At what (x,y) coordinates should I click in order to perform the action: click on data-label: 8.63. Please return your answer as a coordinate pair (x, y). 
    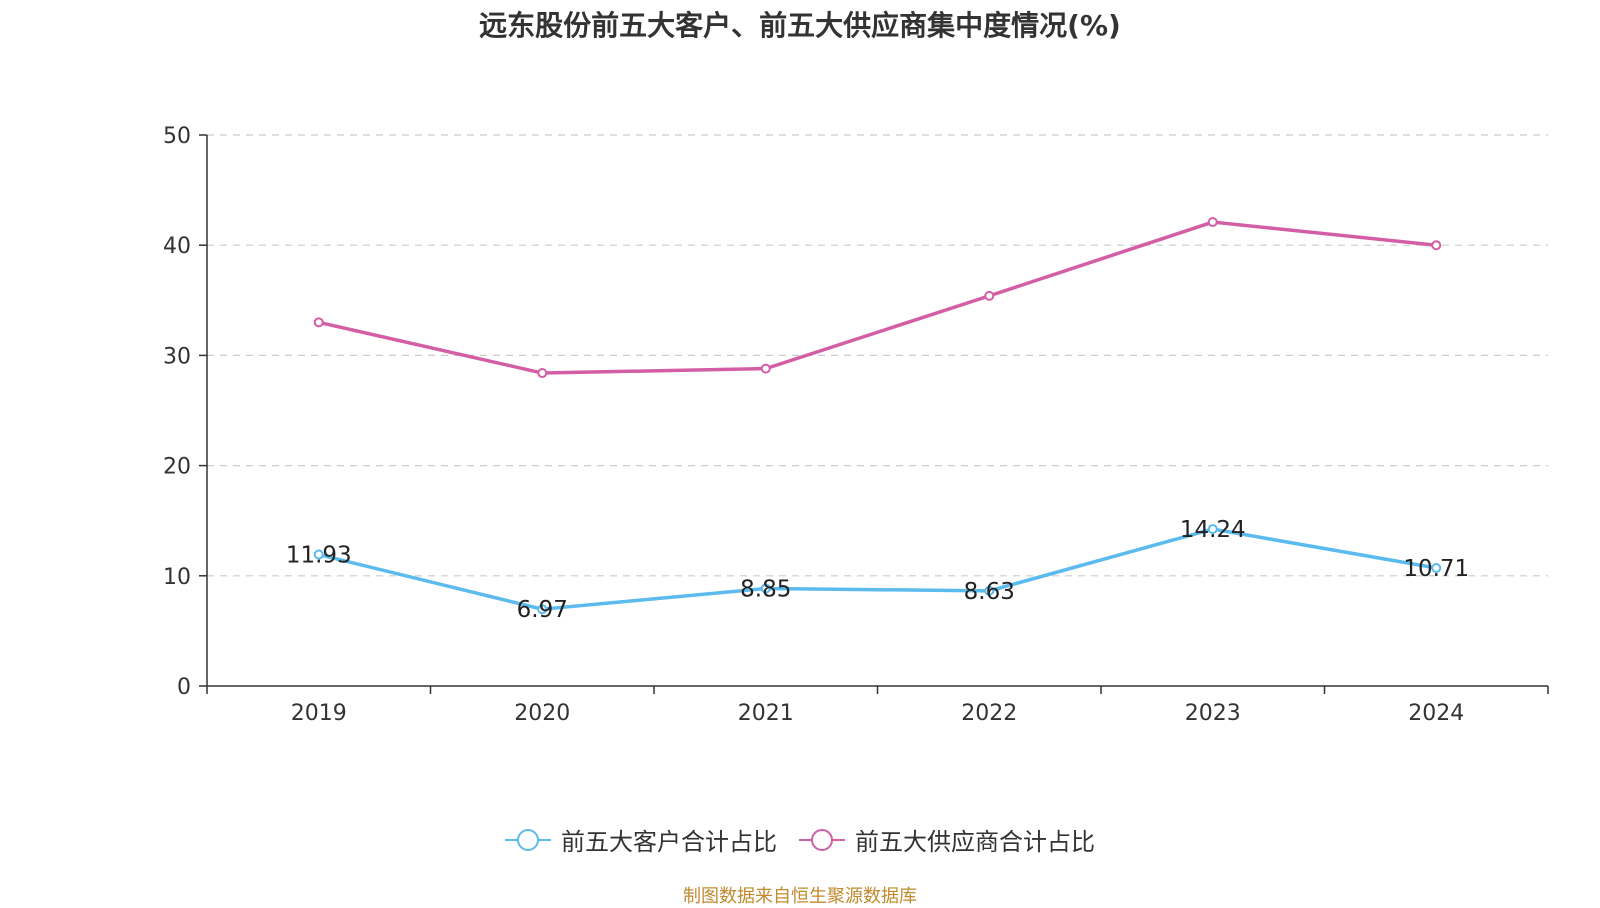
    Looking at the image, I should click on (989, 592).